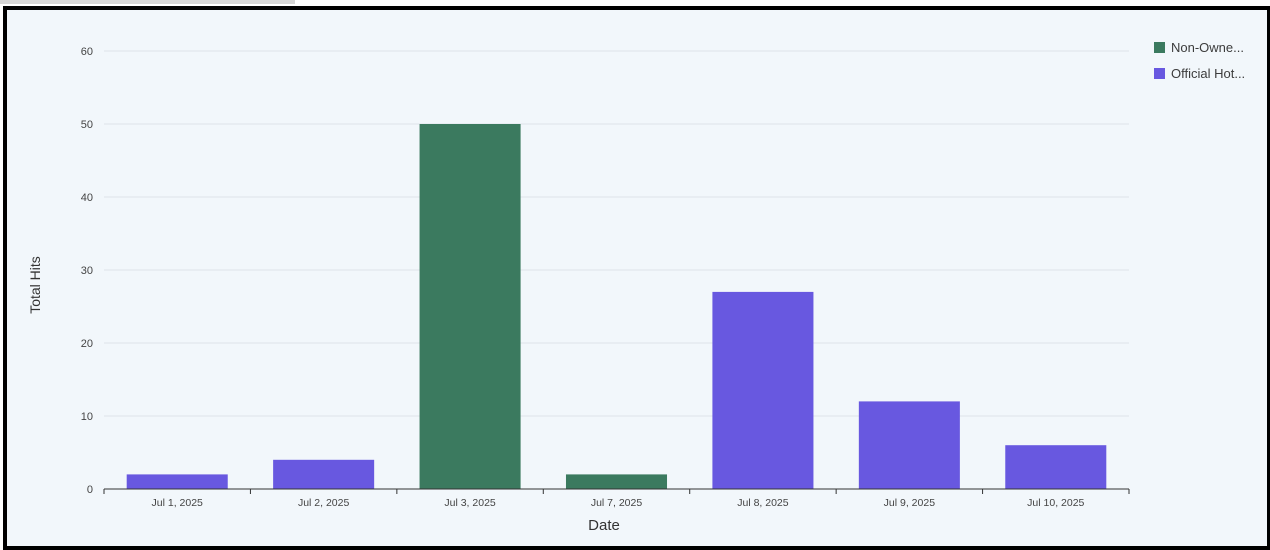 The height and width of the screenshot is (550, 1270). Describe the element at coordinates (604, 525) in the screenshot. I see `x-axis-title: Date` at that location.